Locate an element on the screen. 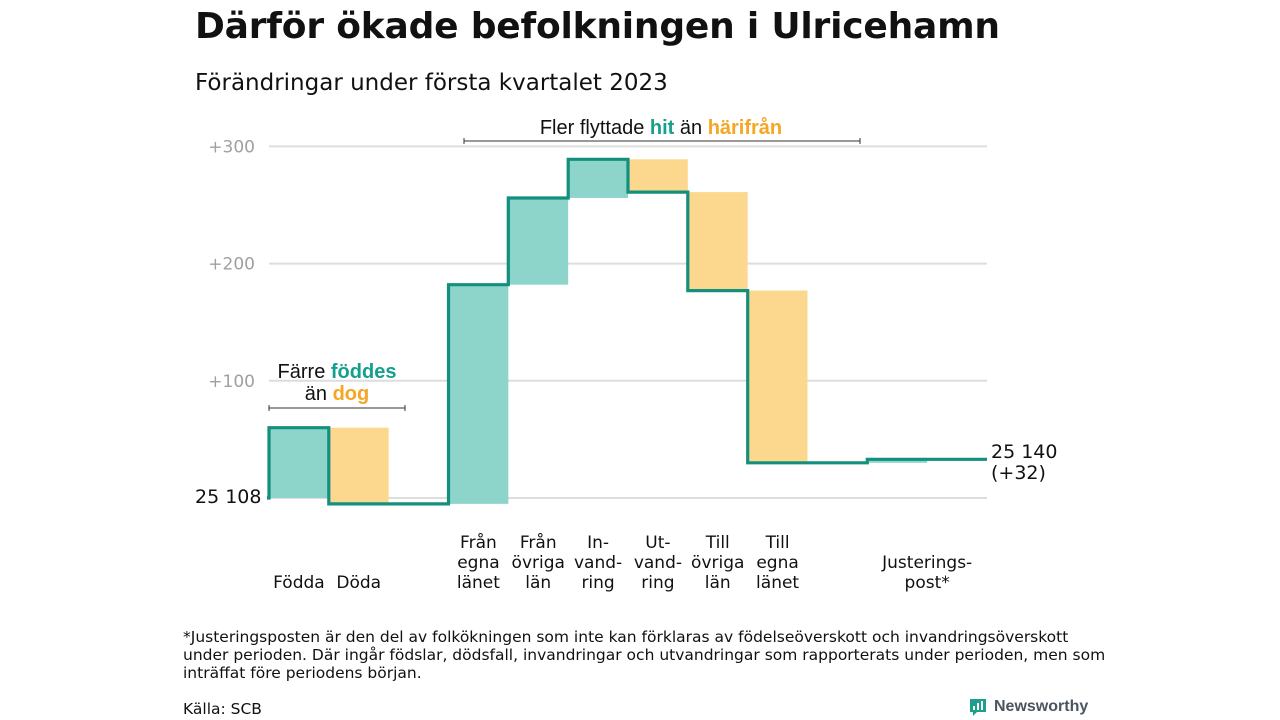 The width and height of the screenshot is (1280, 720). x-category-label: Till övriga län is located at coordinates (717, 563).